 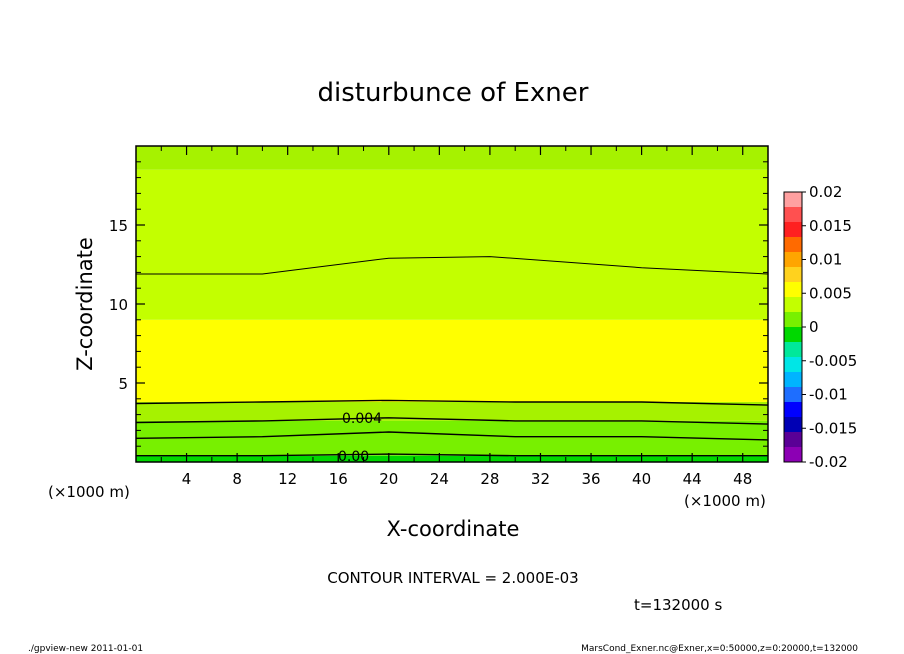 I want to click on colorbar-label: 0.01, so click(x=825, y=260).